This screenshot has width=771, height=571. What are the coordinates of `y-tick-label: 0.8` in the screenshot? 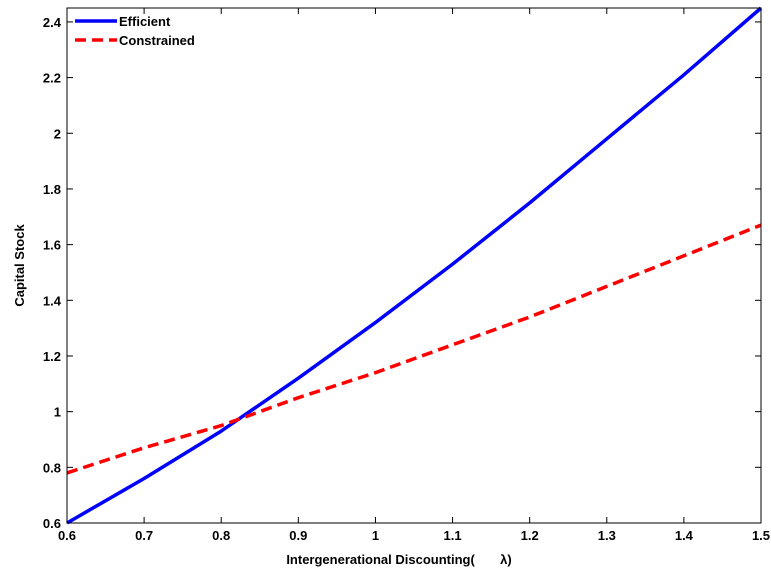 It's located at (52, 467).